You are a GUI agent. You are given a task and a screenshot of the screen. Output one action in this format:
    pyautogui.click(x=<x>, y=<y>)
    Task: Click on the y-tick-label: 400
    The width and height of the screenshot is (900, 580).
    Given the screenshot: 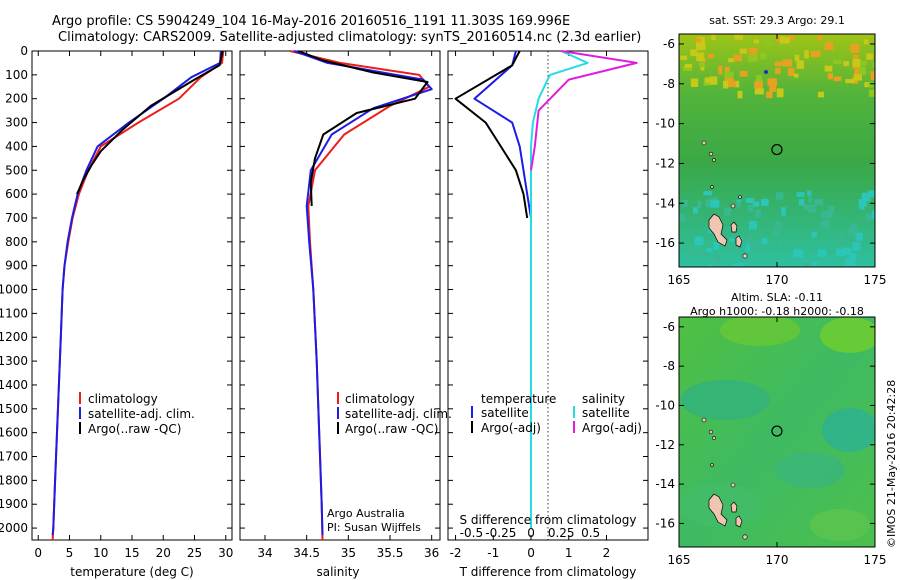 What is the action you would take?
    pyautogui.click(x=16, y=146)
    